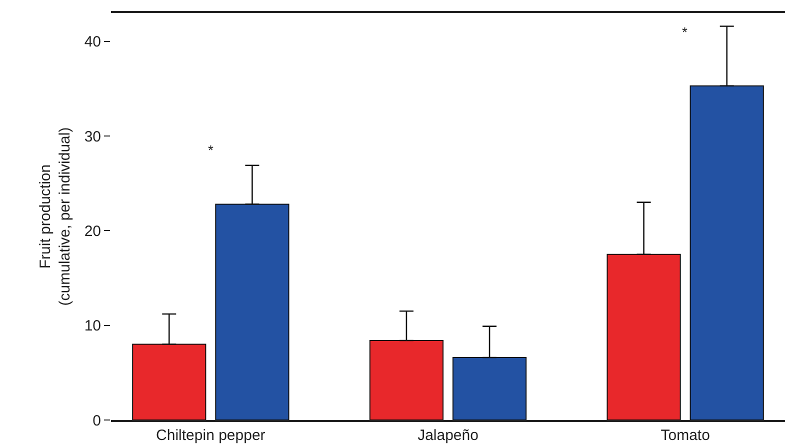  Describe the element at coordinates (92, 137) in the screenshot. I see `y-tick-label: 30` at that location.